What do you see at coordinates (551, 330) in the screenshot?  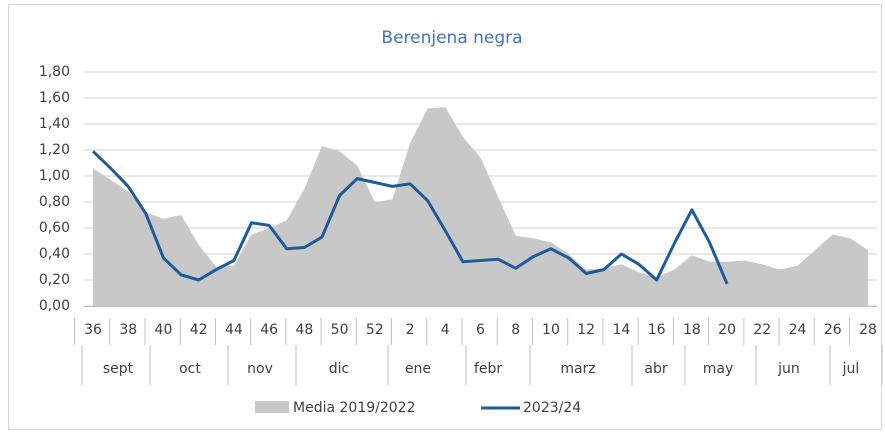 I see `x-tick-label: 10` at bounding box center [551, 330].